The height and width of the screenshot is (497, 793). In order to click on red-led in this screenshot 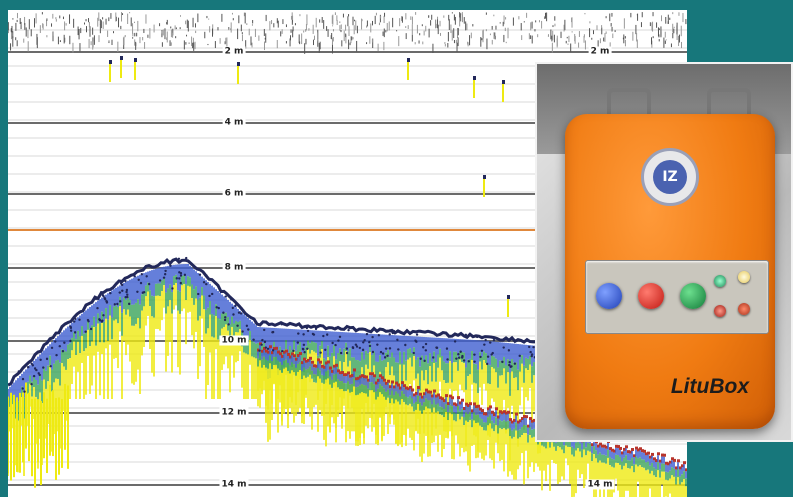, I will do `click(720, 311)`.